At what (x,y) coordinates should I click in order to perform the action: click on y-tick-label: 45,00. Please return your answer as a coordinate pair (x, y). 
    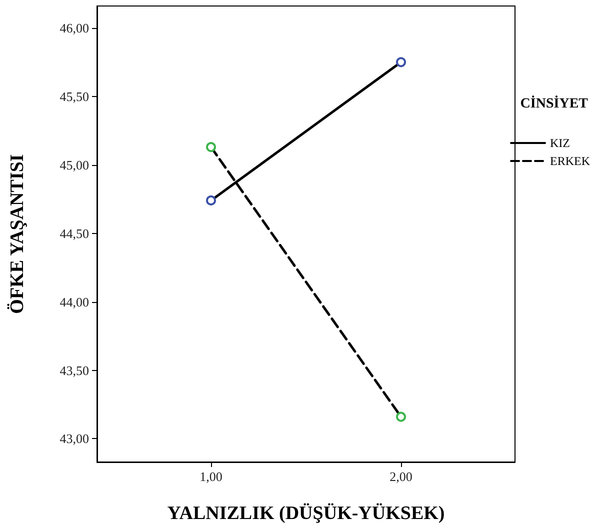
    Looking at the image, I should click on (74, 164).